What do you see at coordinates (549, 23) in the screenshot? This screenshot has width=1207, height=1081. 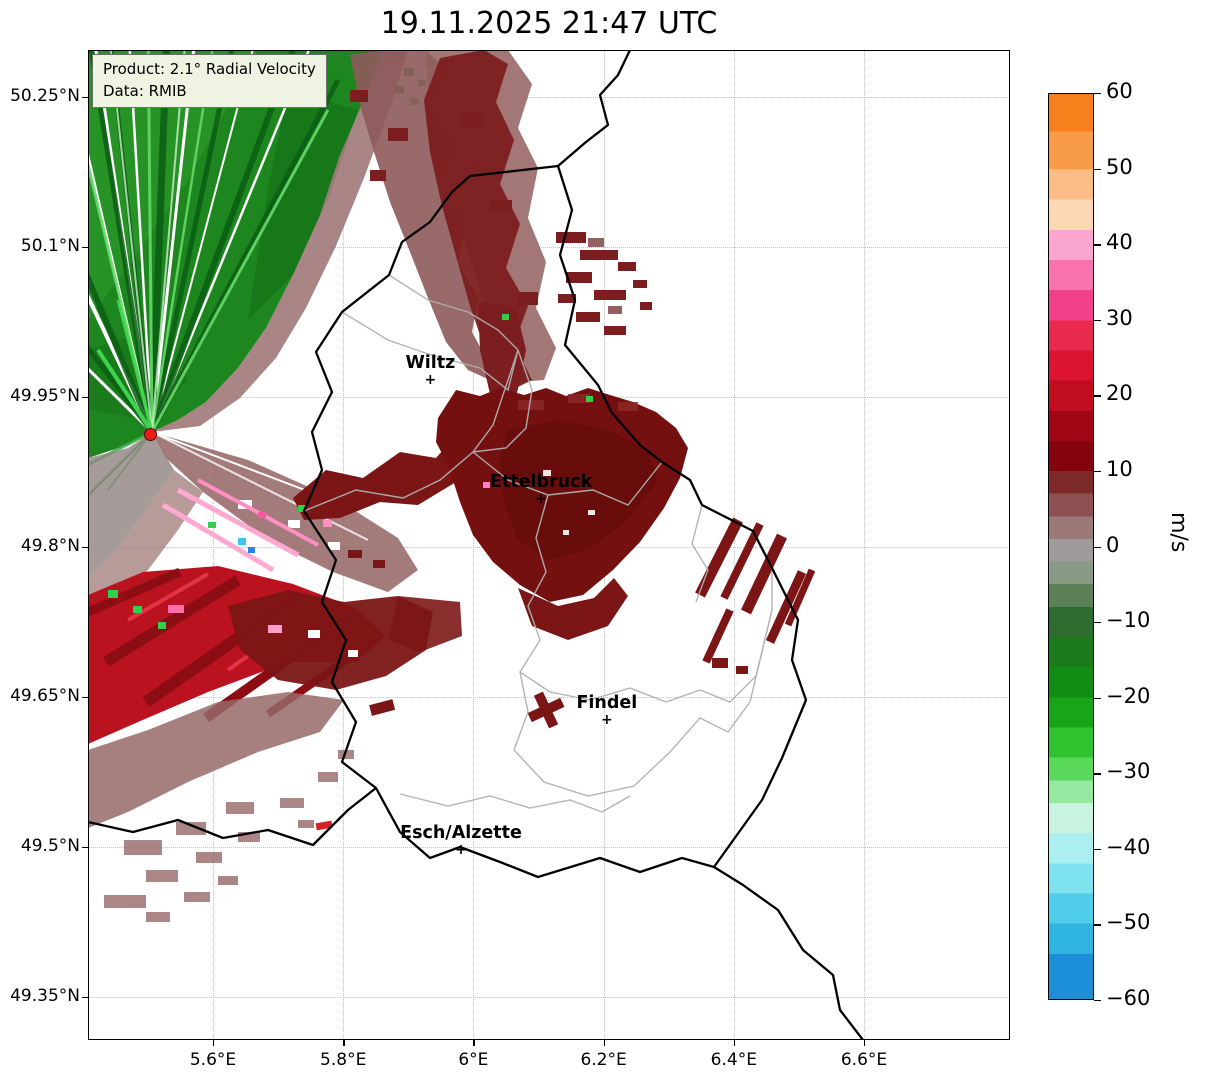 I see `figure-title: 19.11.2025 21:47 UTC` at bounding box center [549, 23].